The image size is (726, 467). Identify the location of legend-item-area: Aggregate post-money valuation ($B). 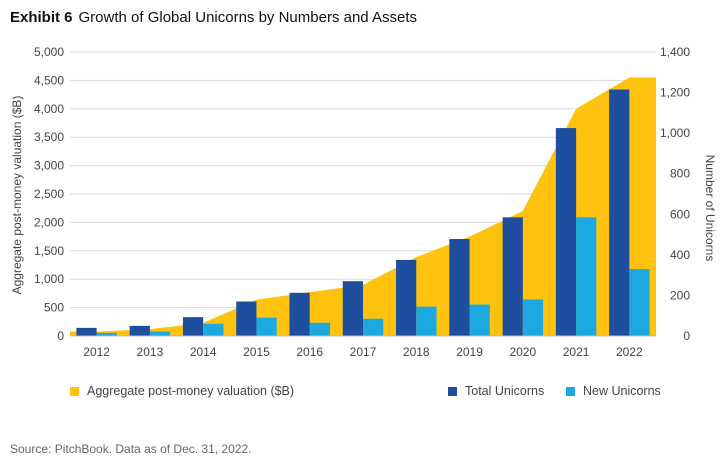
(182, 391).